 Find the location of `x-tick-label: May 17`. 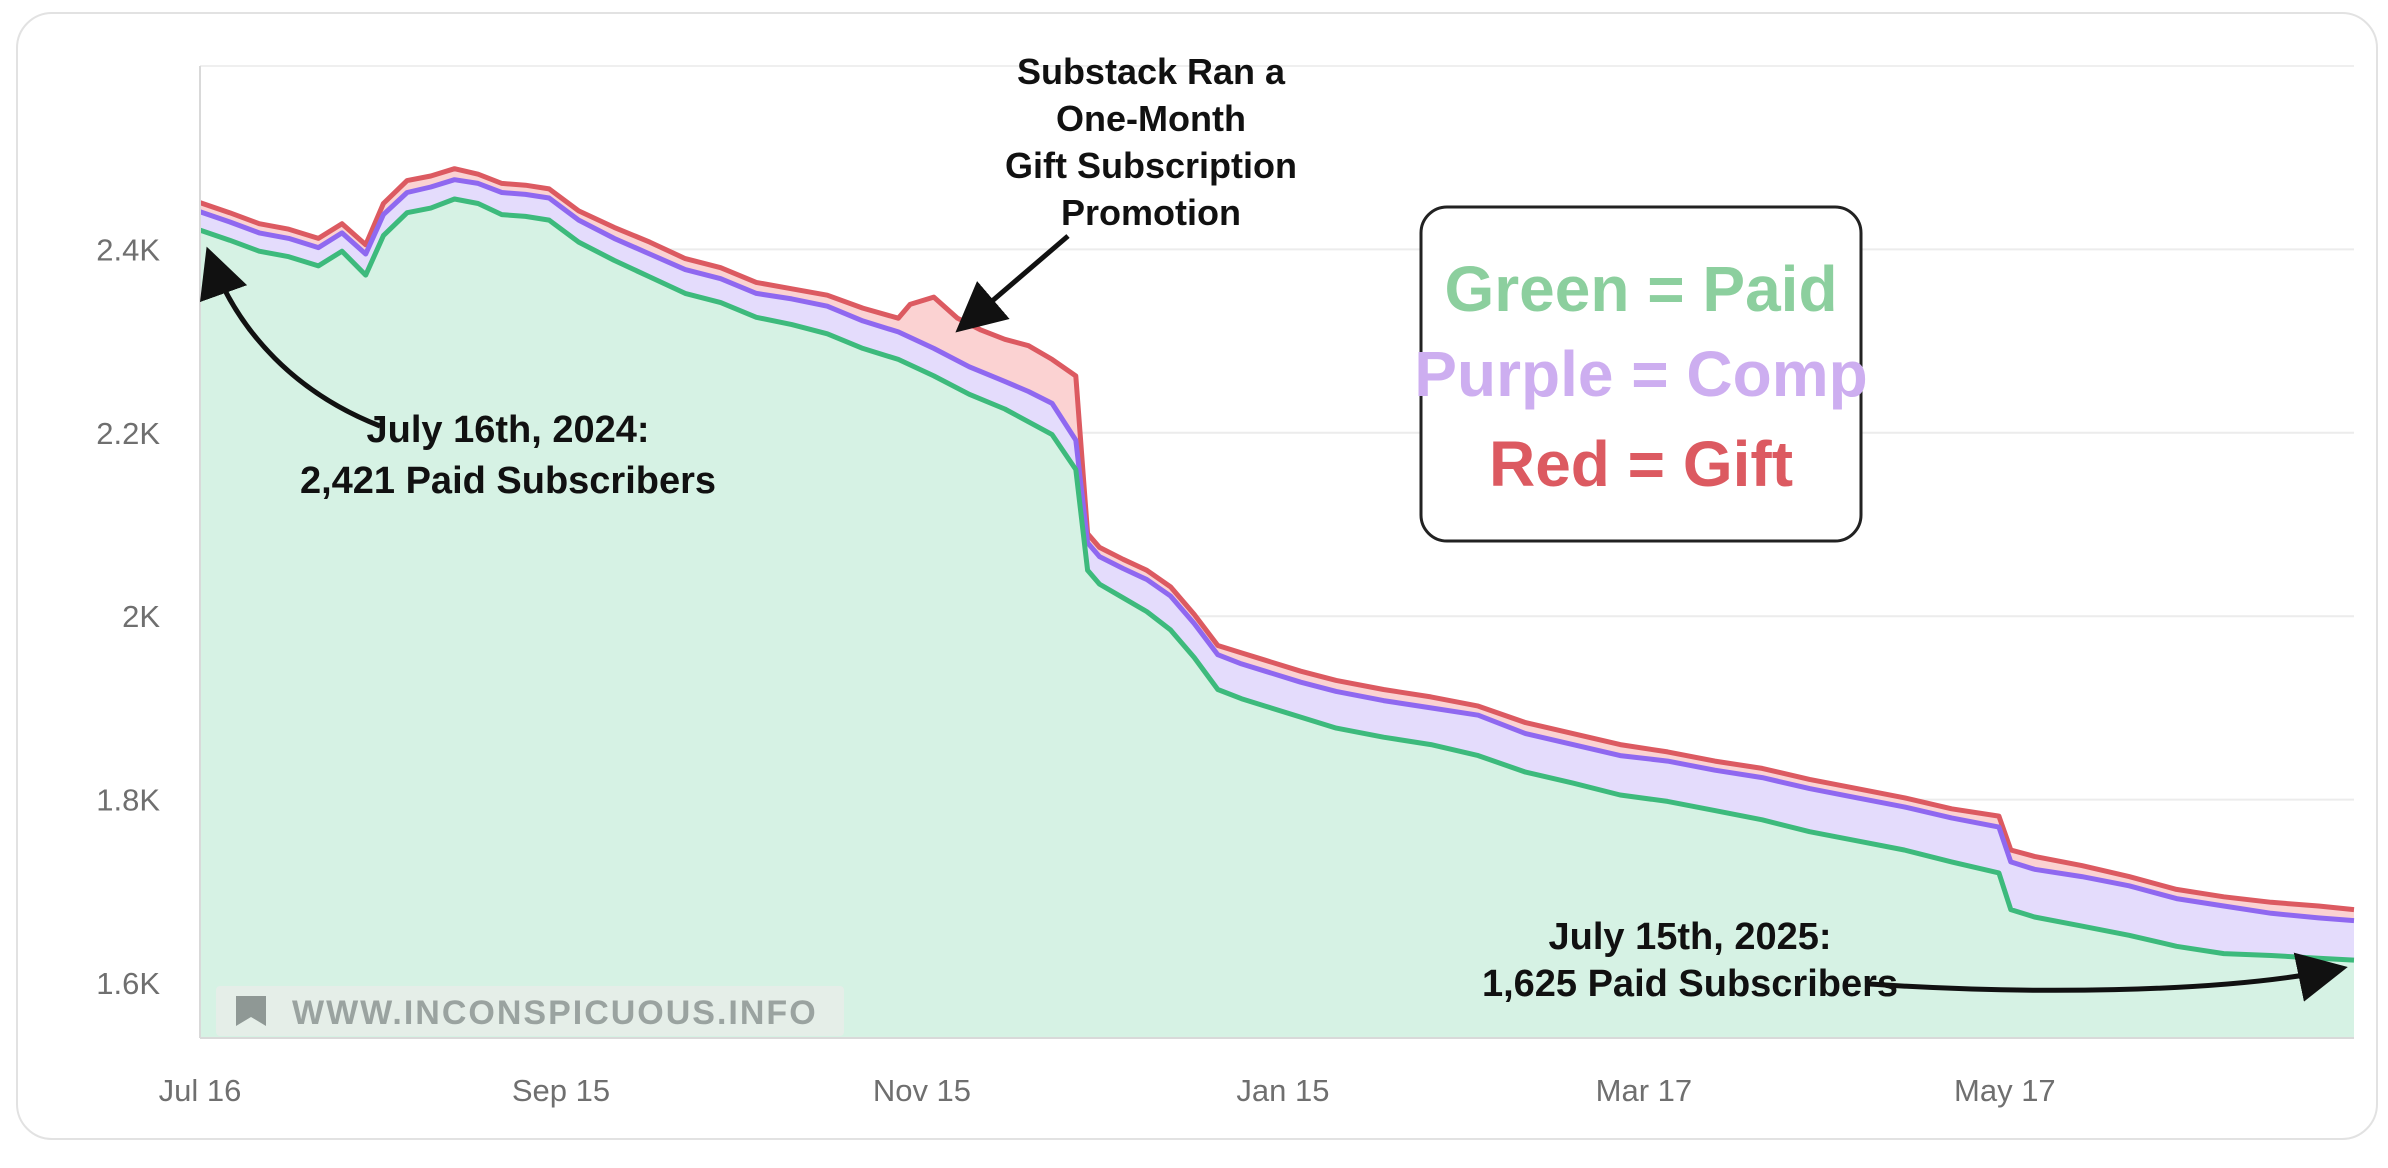

x-tick-label: May 17 is located at coordinates (2005, 1090).